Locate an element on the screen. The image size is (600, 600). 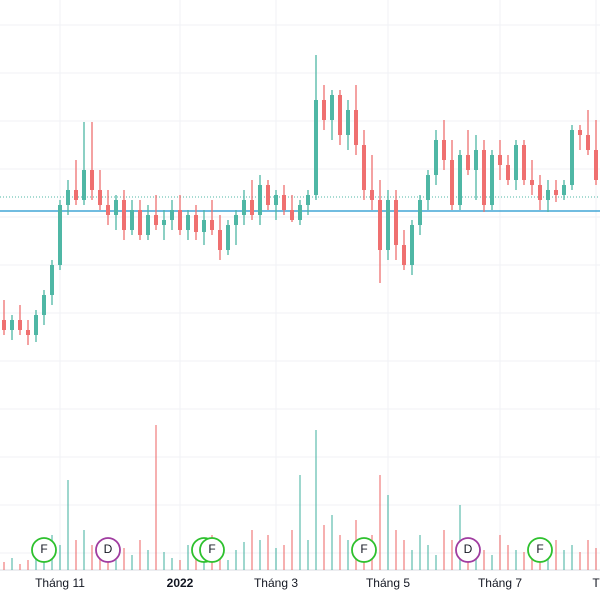
x-tick-label: Tháng 3 is located at coordinates (276, 583).